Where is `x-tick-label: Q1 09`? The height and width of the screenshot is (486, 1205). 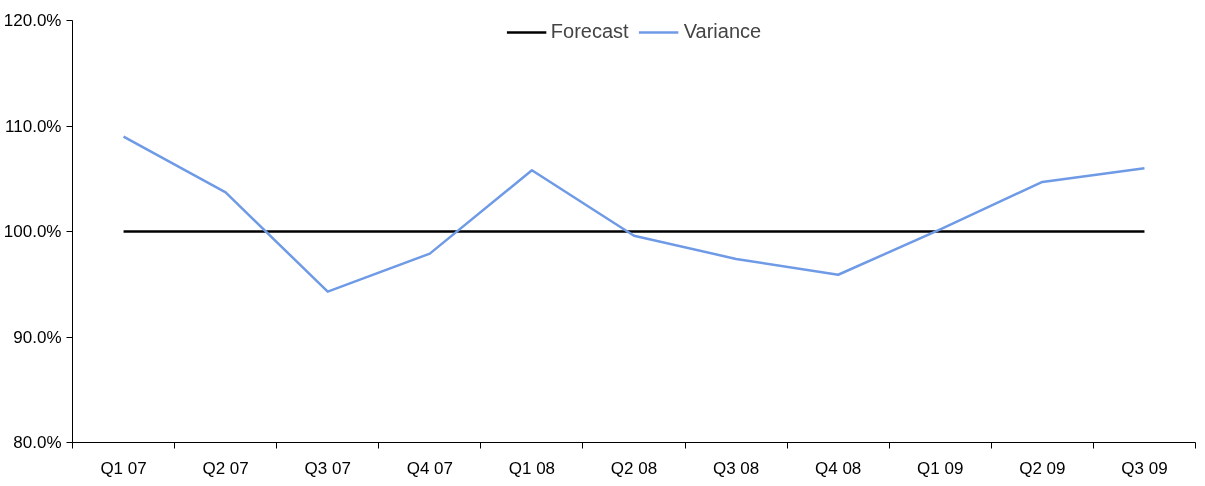
x-tick-label: Q1 09 is located at coordinates (940, 468).